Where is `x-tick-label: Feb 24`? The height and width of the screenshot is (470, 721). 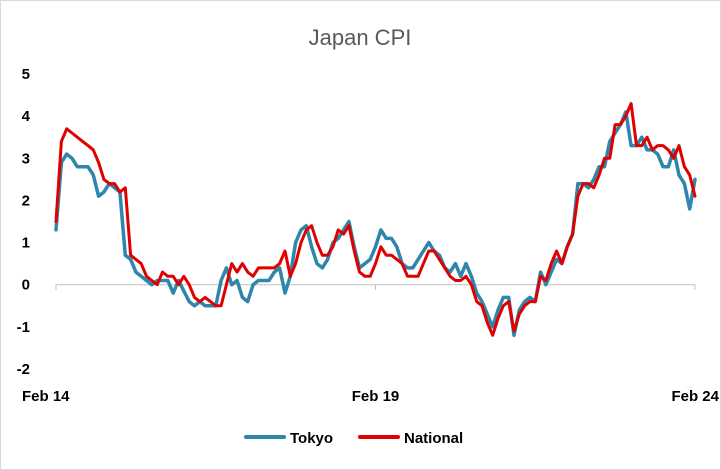
x-tick-label: Feb 24 is located at coordinates (695, 396).